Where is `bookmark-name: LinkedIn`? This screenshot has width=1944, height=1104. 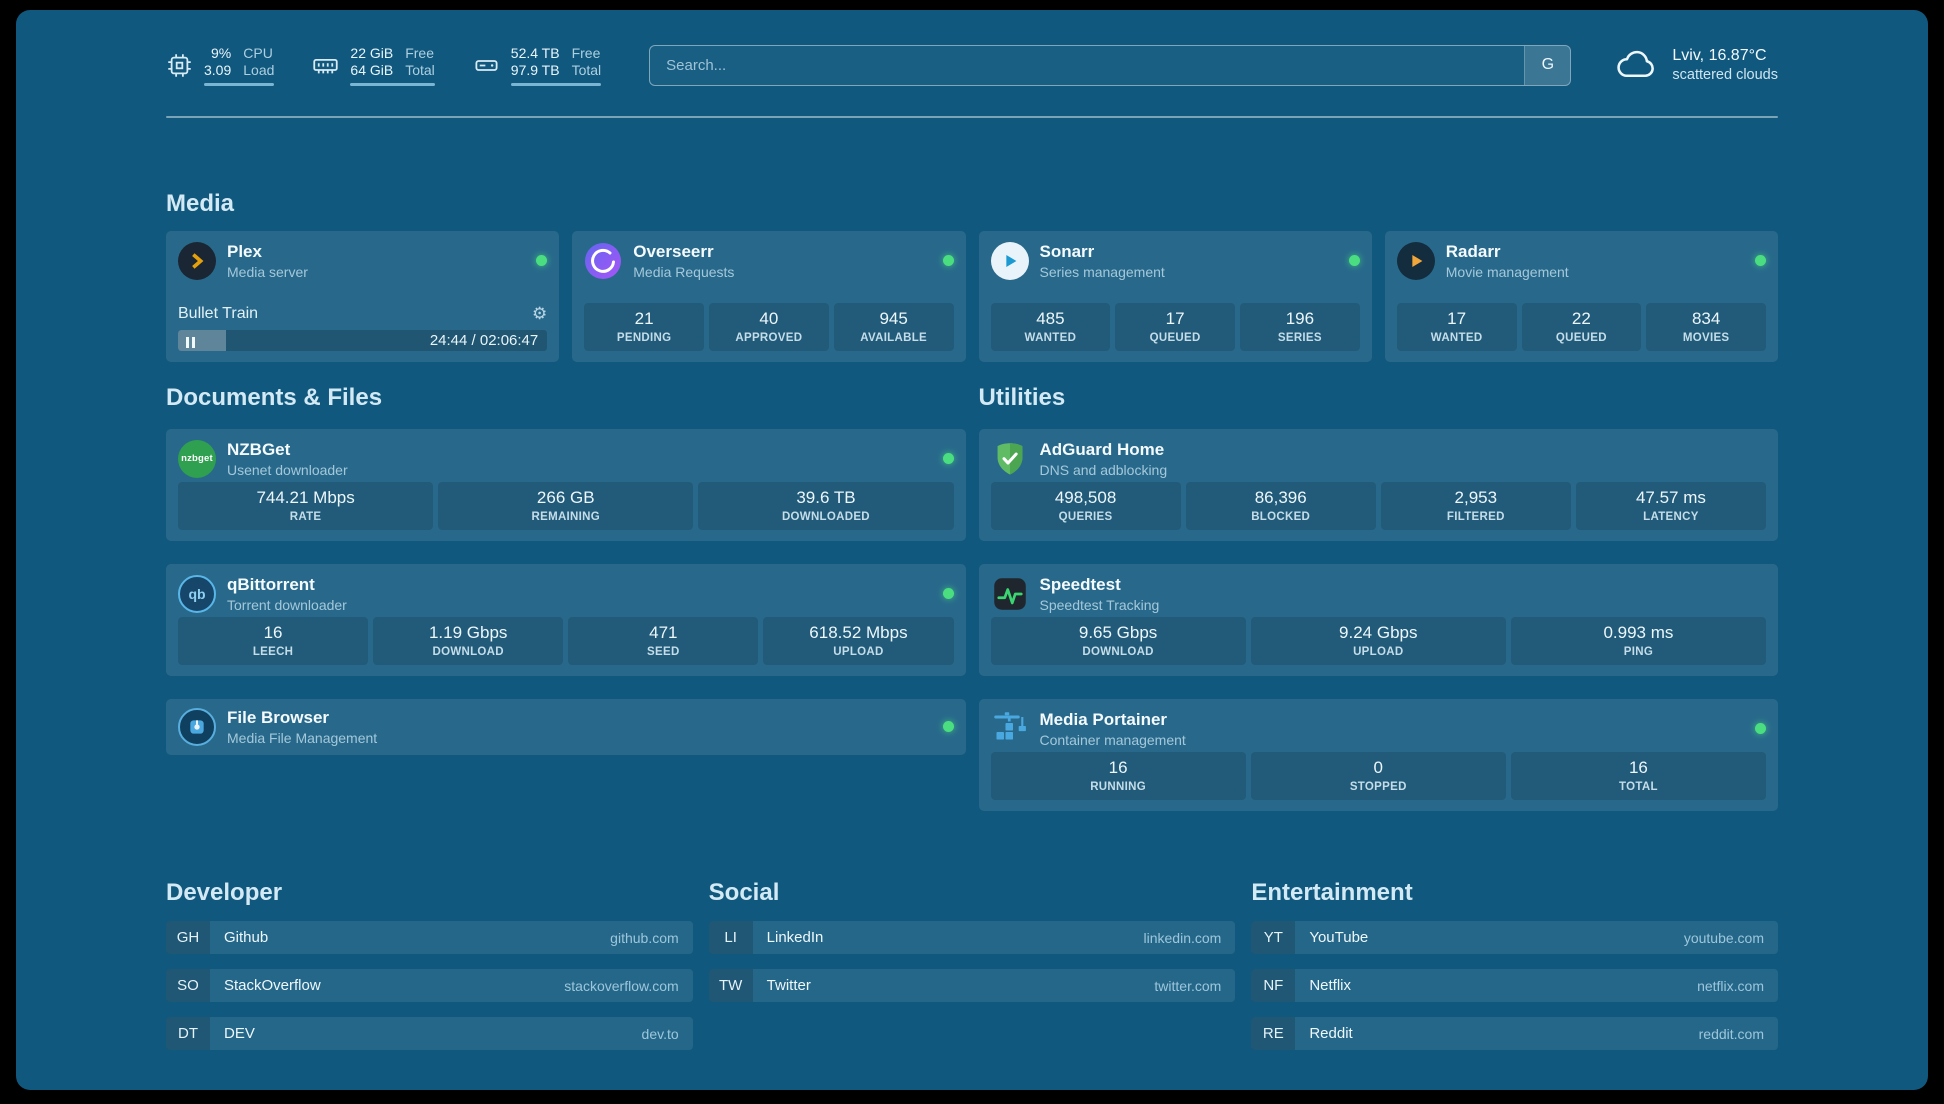 bookmark-name: LinkedIn is located at coordinates (795, 938).